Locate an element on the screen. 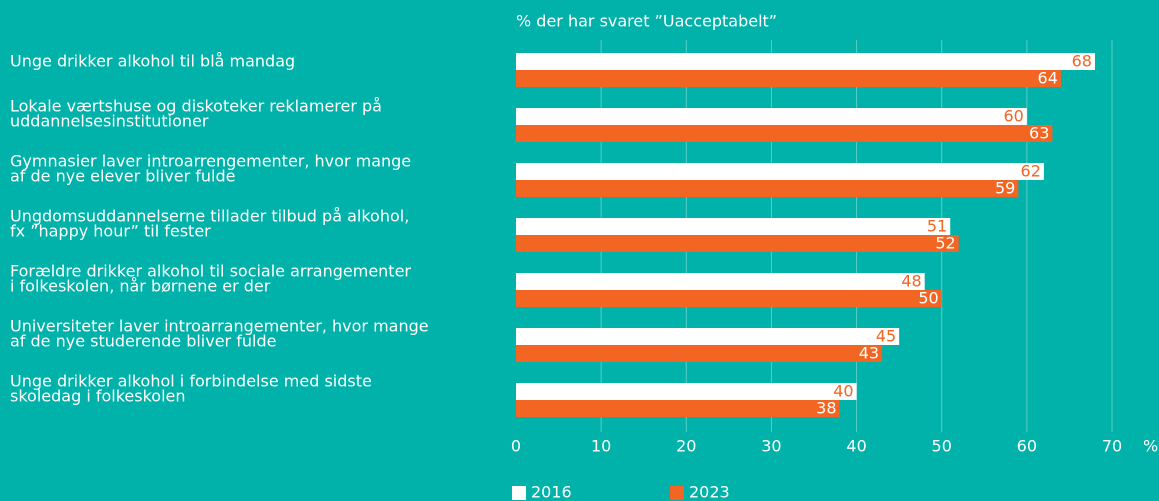 The height and width of the screenshot is (501, 1159). chart-title: % der har svaret ”Uacceptabelt” is located at coordinates (646, 21).